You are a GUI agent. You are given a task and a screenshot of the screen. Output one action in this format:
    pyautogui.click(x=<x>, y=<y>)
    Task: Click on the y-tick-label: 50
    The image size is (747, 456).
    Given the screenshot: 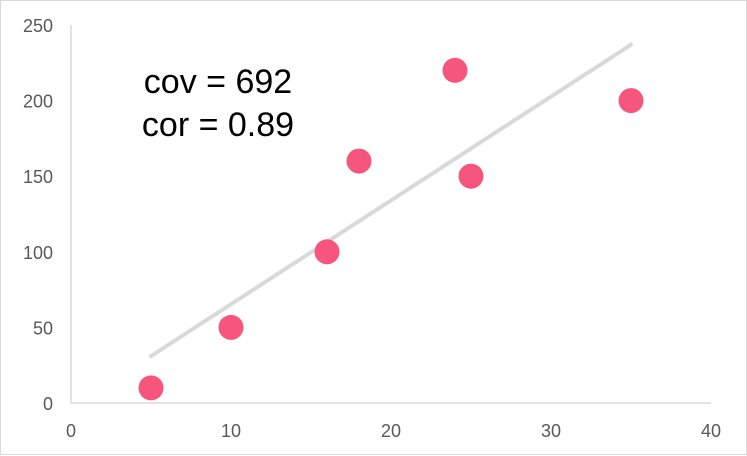 What is the action you would take?
    pyautogui.click(x=43, y=328)
    